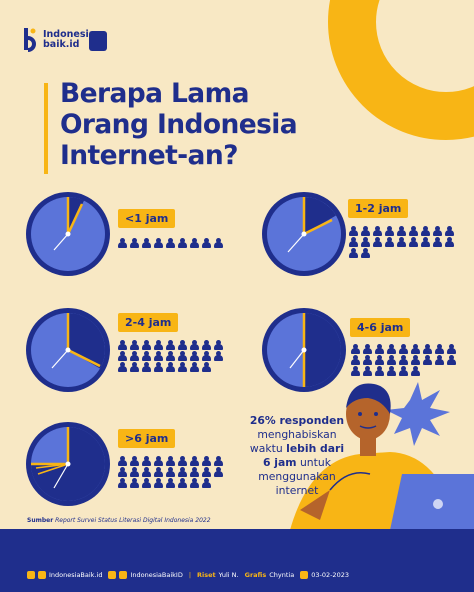  I want to click on callout-line4a: 6 jam, so click(280, 462).